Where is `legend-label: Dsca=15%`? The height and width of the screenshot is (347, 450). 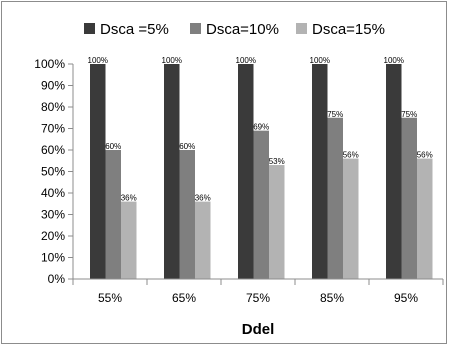
legend-label: Dsca=15% is located at coordinates (348, 29).